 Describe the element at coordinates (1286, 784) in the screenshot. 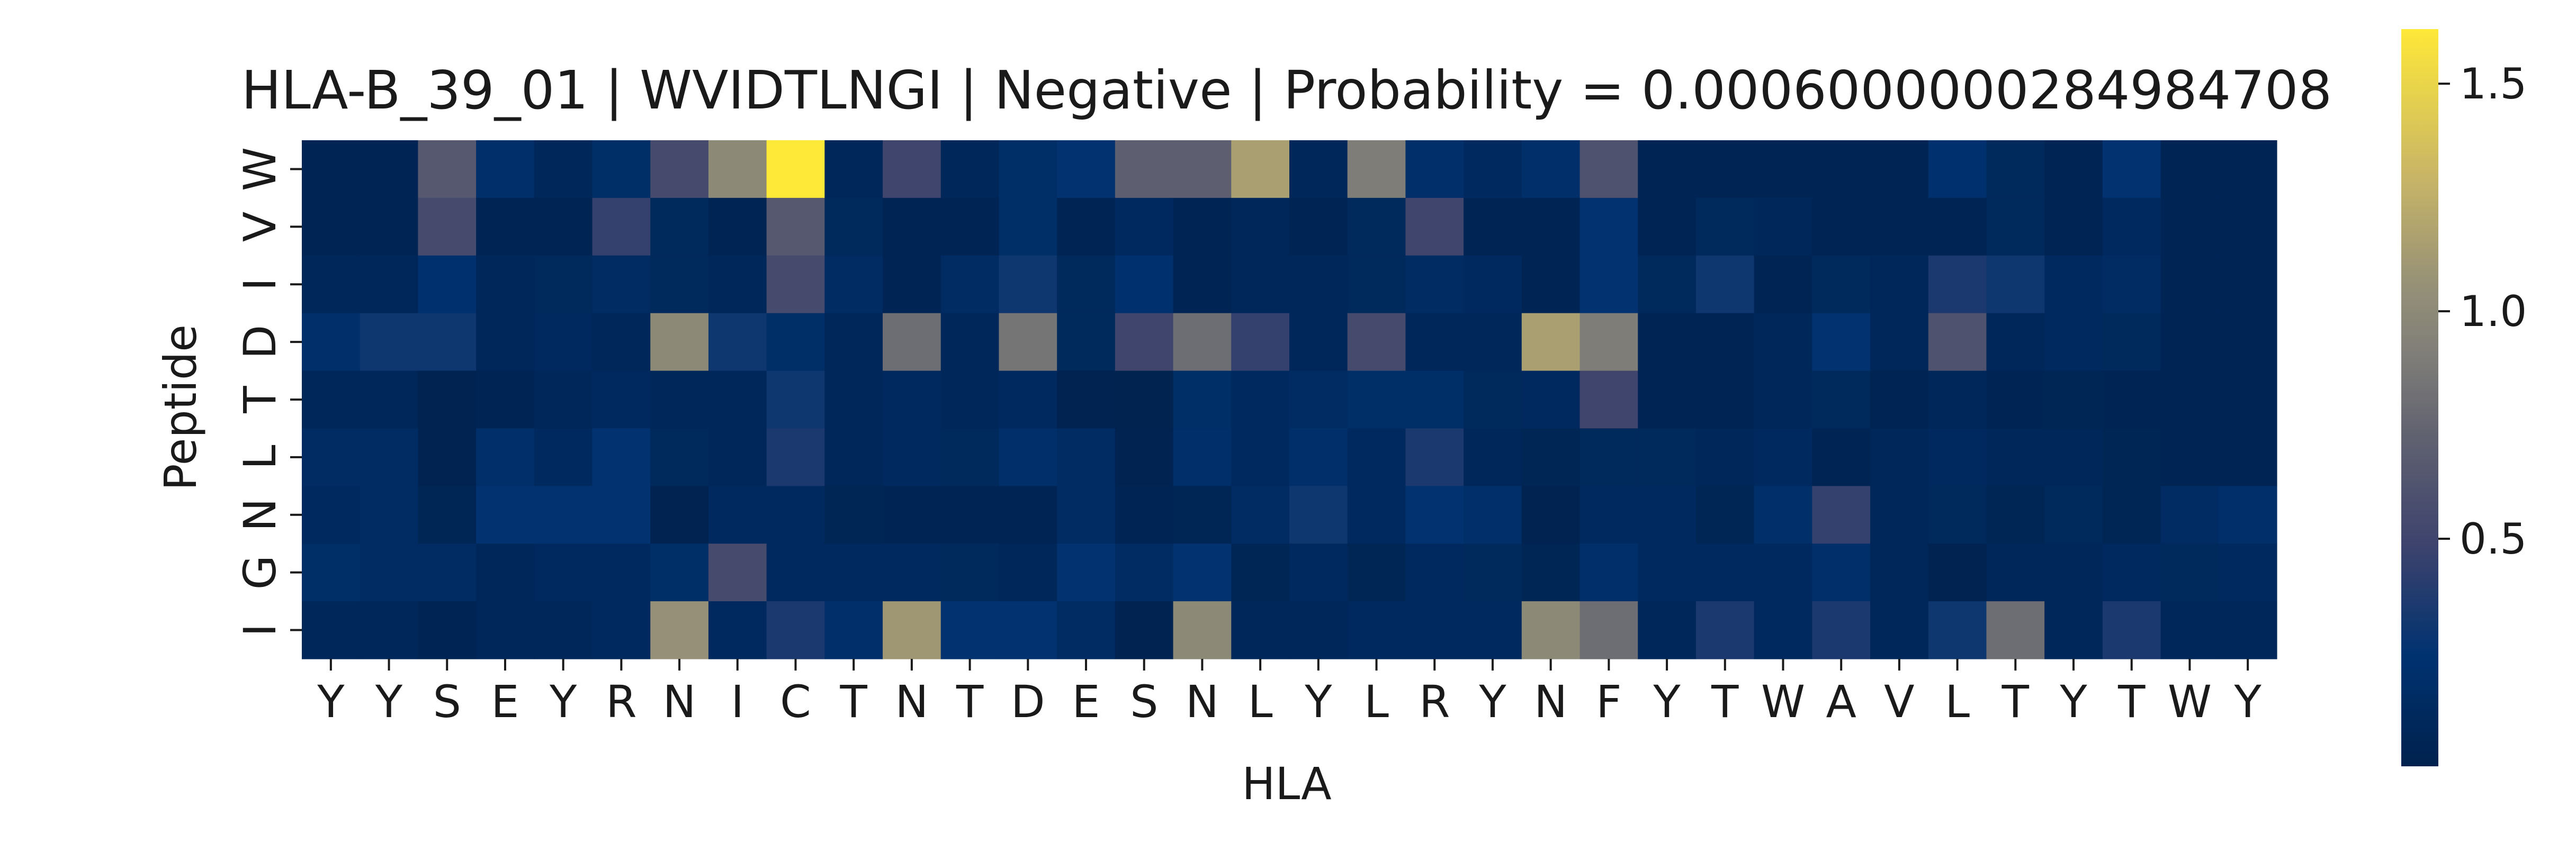

I see `x-axis-label: HLA` at that location.